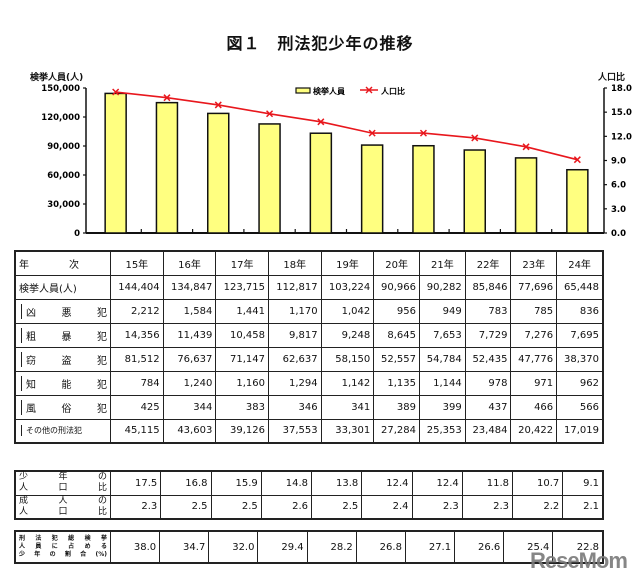  I want to click on table-cell: 90,966, so click(396, 287).